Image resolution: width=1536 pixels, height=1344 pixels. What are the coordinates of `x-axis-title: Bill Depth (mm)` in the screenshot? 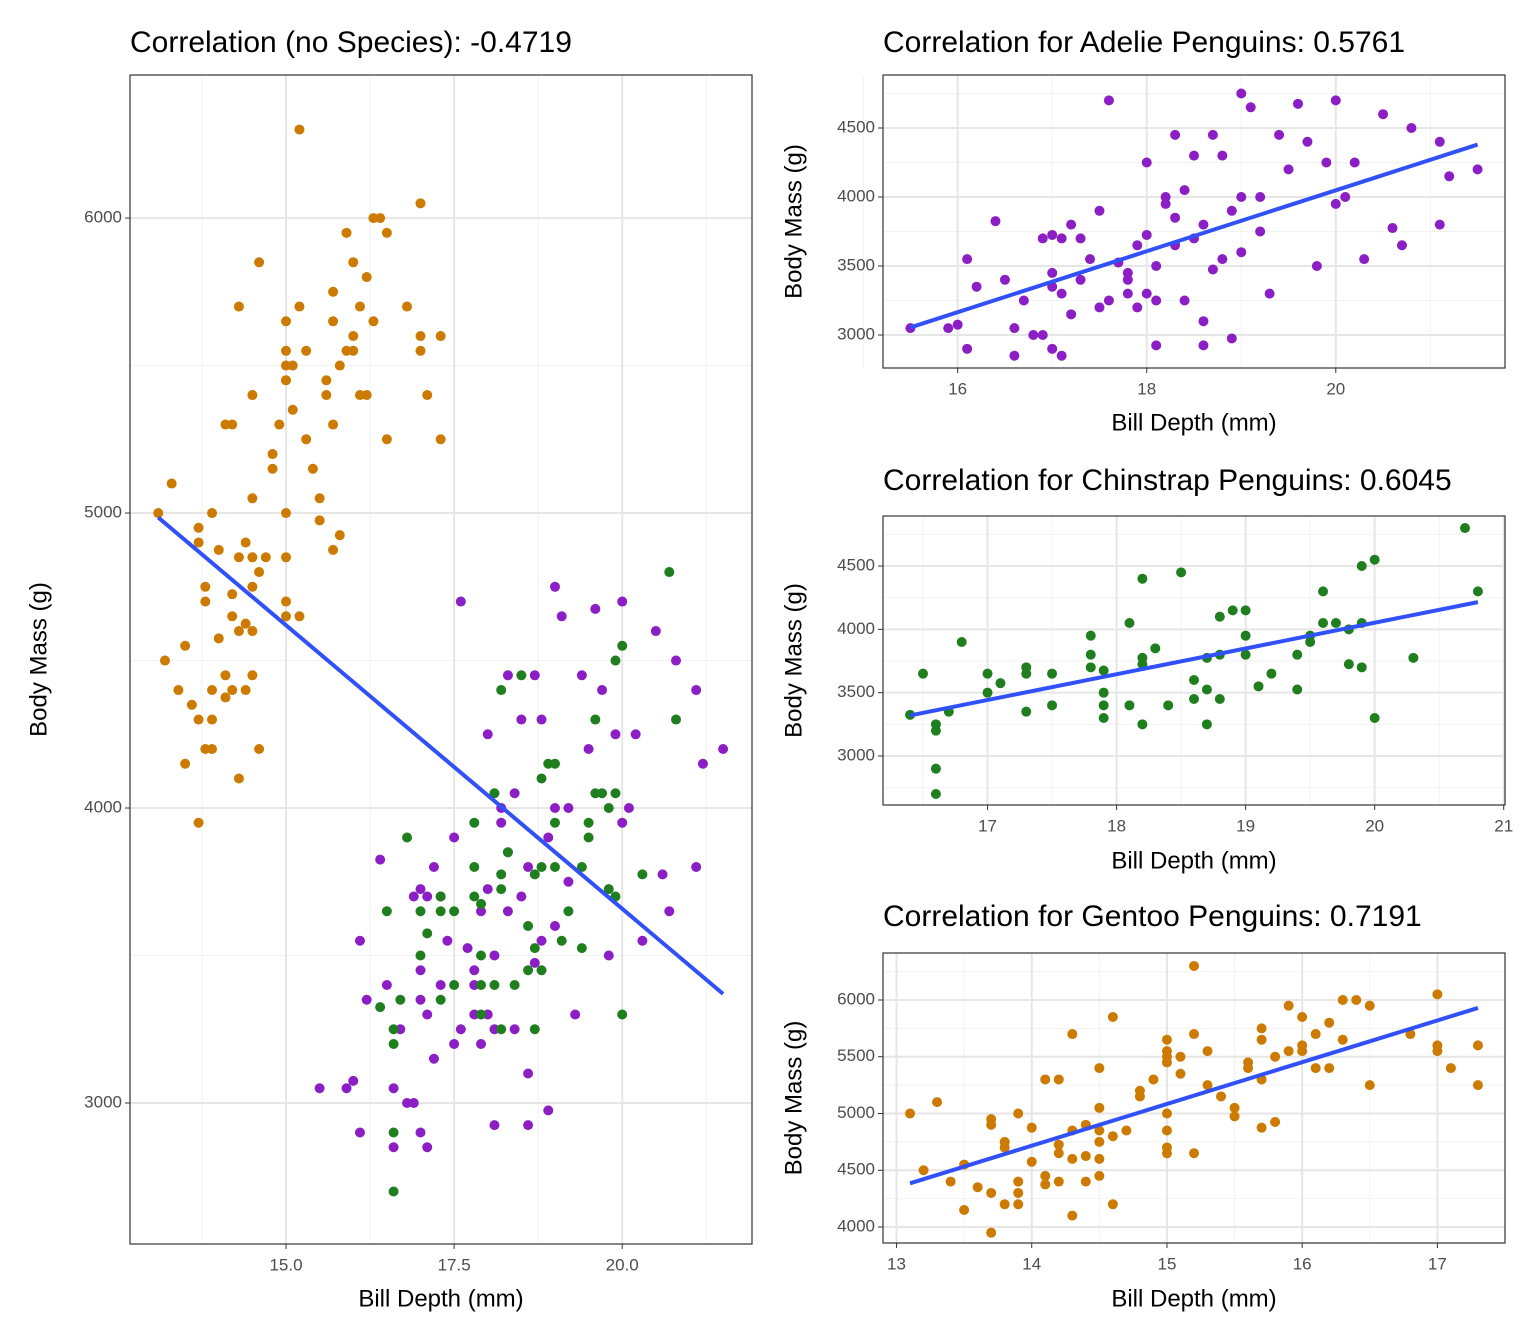 It's located at (440, 1298).